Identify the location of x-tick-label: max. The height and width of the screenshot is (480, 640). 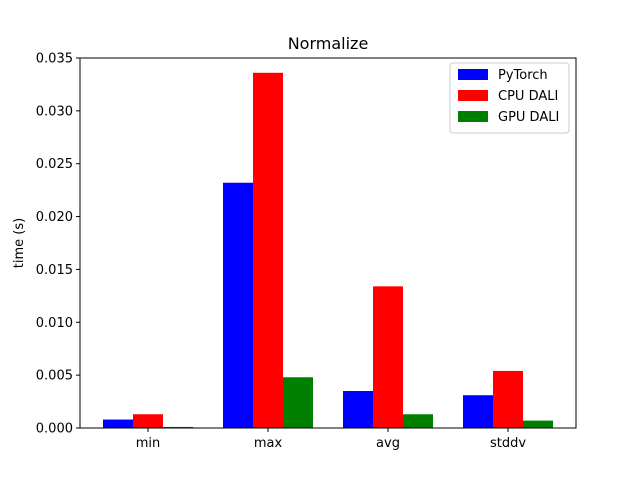
(268, 443).